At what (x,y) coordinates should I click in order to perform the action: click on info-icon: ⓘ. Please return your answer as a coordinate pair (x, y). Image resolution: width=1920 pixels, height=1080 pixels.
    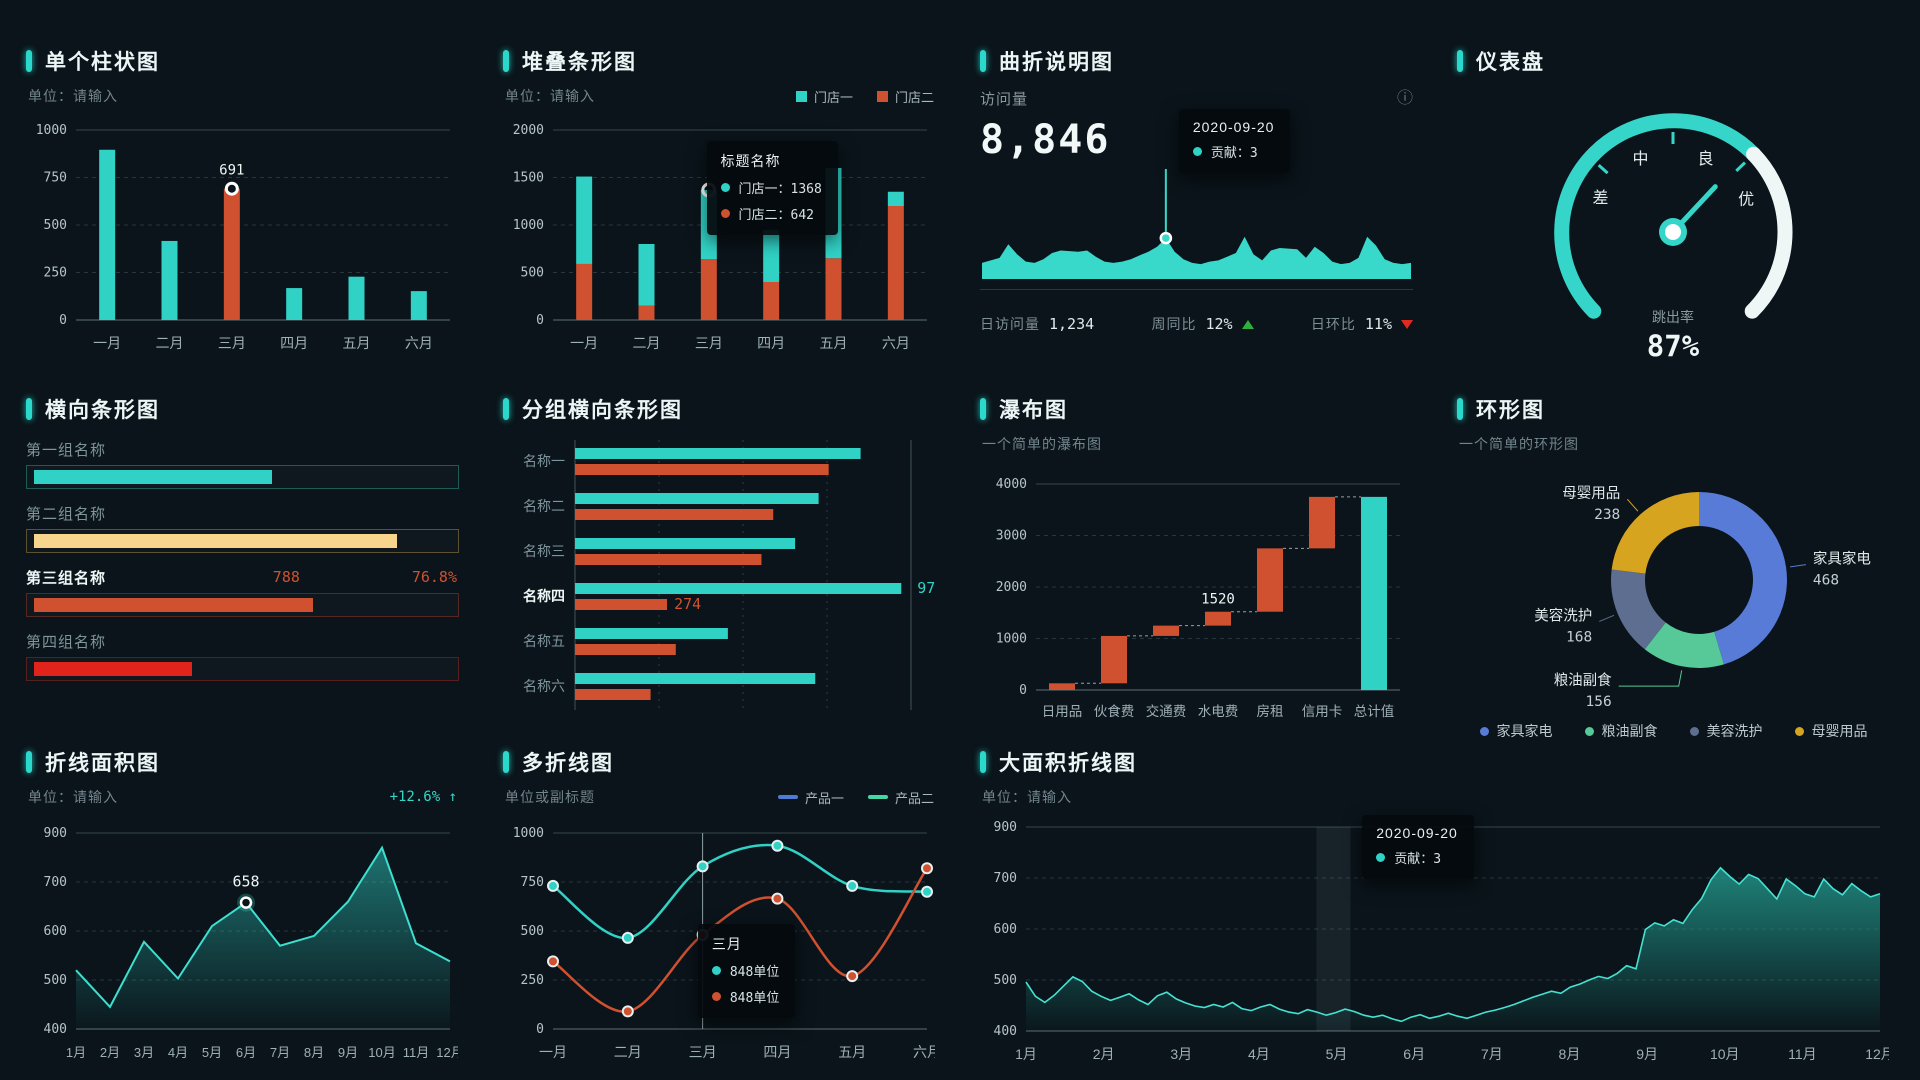
    Looking at the image, I should click on (1404, 98).